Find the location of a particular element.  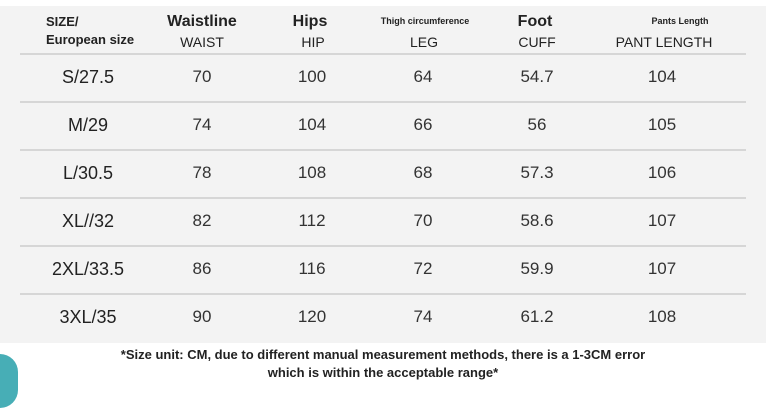

cell-pant-length: 105 is located at coordinates (662, 124).